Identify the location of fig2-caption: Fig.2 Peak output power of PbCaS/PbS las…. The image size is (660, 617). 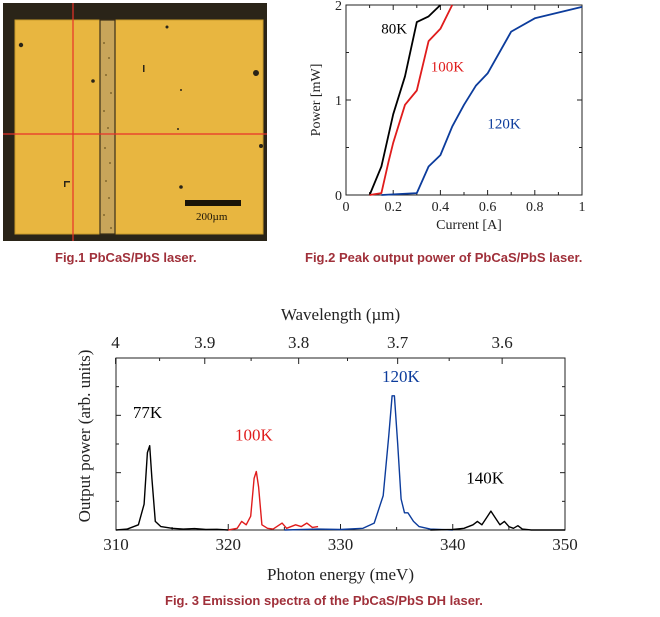
(444, 257).